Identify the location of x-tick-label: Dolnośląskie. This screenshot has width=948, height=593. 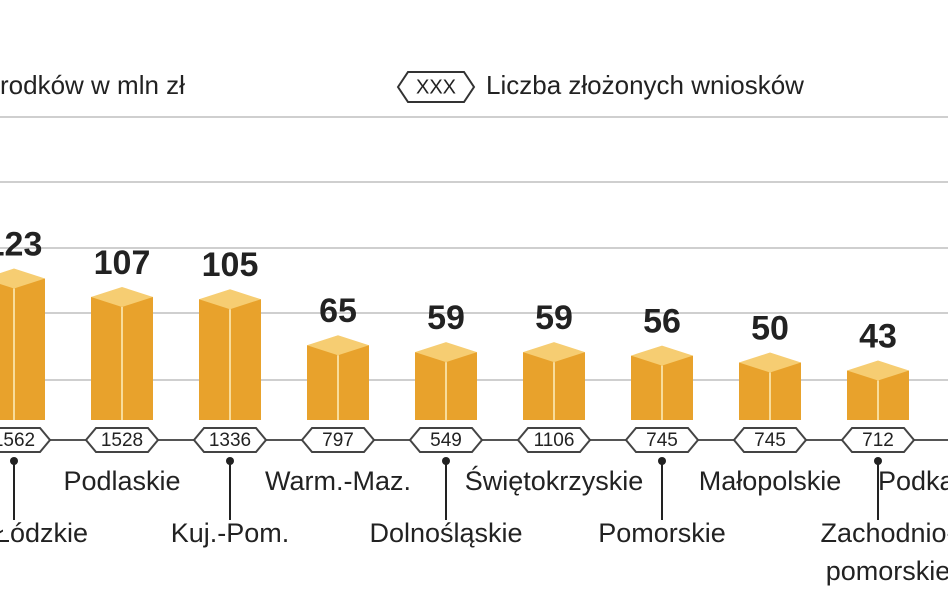
(445, 533).